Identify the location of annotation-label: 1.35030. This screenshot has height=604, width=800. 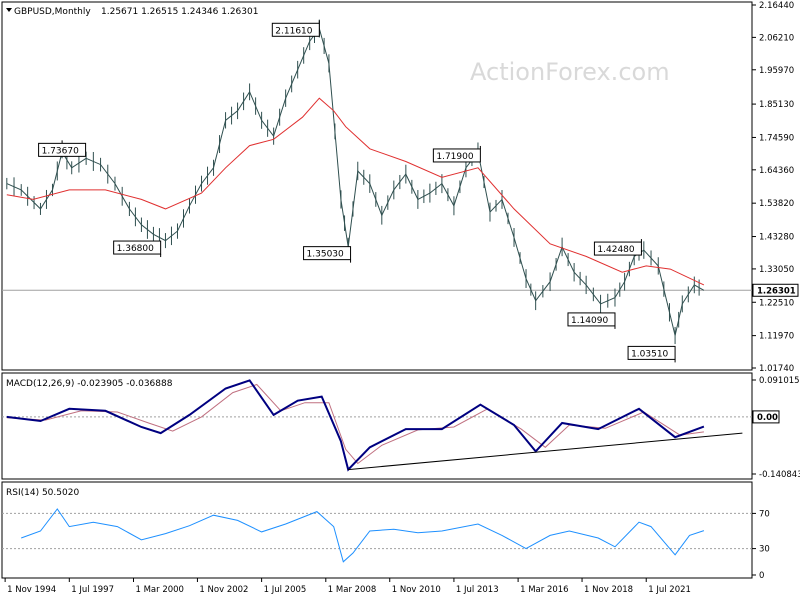
(325, 255).